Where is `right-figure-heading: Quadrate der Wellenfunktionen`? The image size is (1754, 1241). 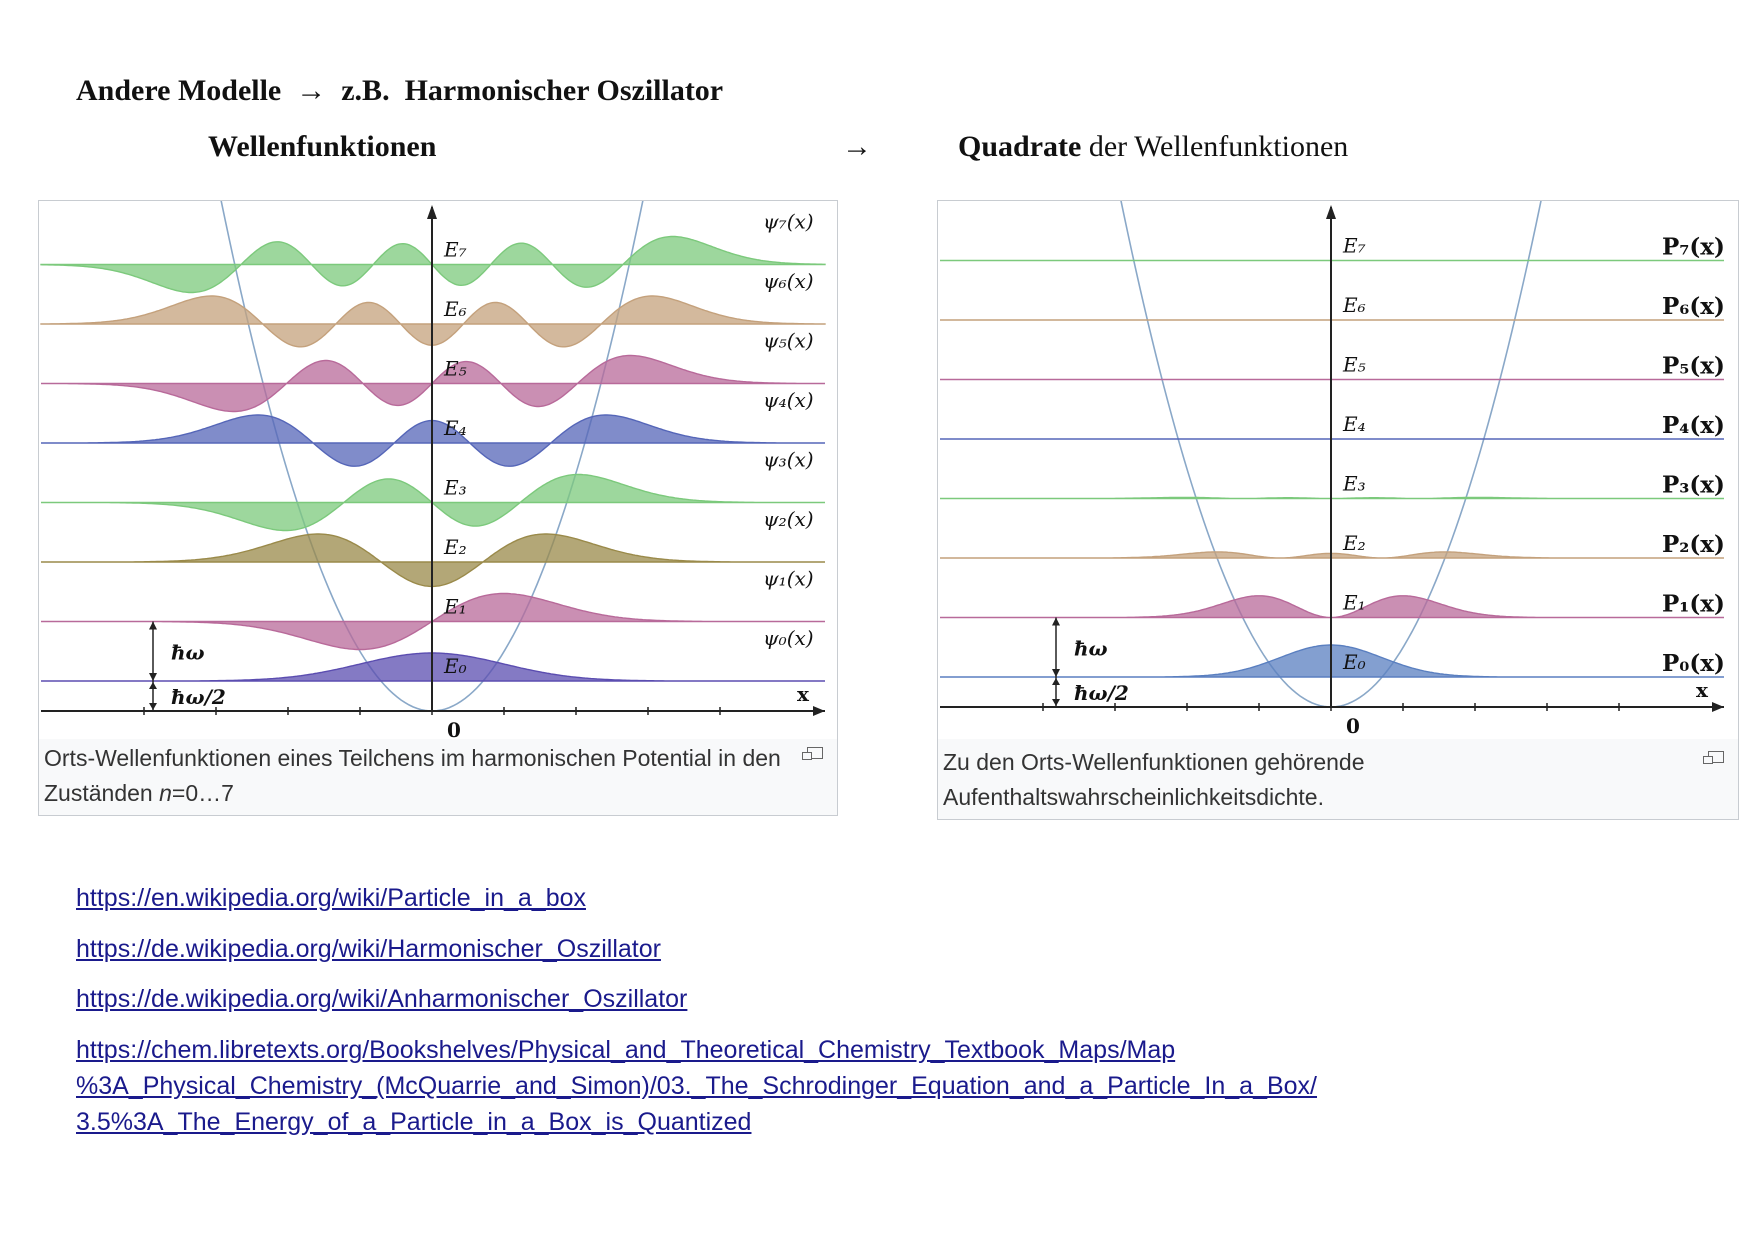
right-figure-heading: Quadrate der Wellenfunktionen is located at coordinates (1153, 147).